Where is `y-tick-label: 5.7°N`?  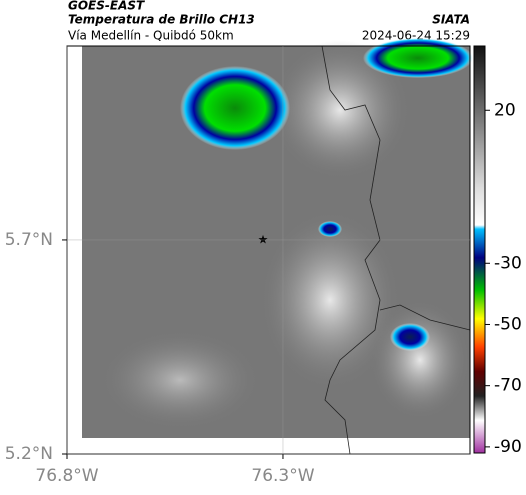
y-tick-label: 5.7°N is located at coordinates (29, 240).